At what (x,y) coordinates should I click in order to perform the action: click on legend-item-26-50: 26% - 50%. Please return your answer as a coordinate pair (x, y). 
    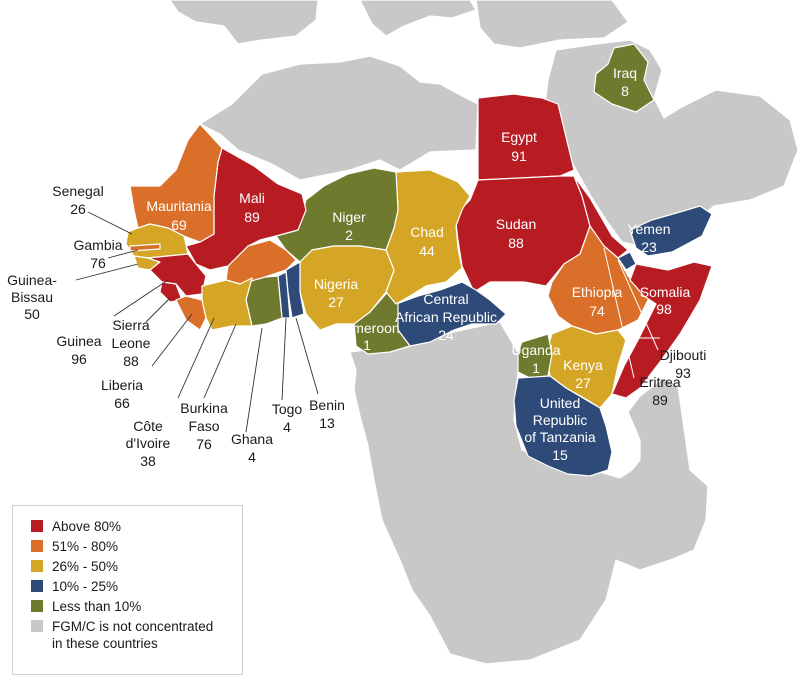
    Looking at the image, I should click on (131, 566).